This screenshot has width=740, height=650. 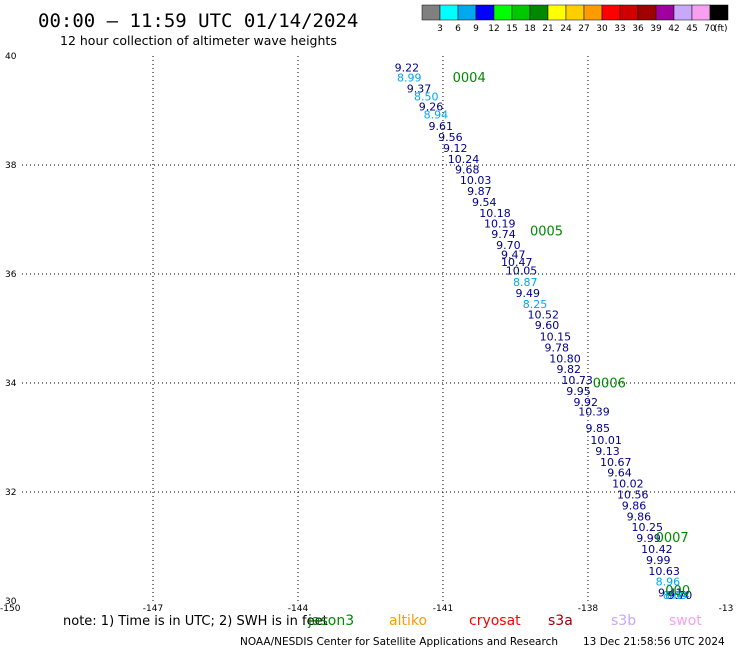 What do you see at coordinates (556, 347) in the screenshot?
I see `swh-value-label: 9.78` at bounding box center [556, 347].